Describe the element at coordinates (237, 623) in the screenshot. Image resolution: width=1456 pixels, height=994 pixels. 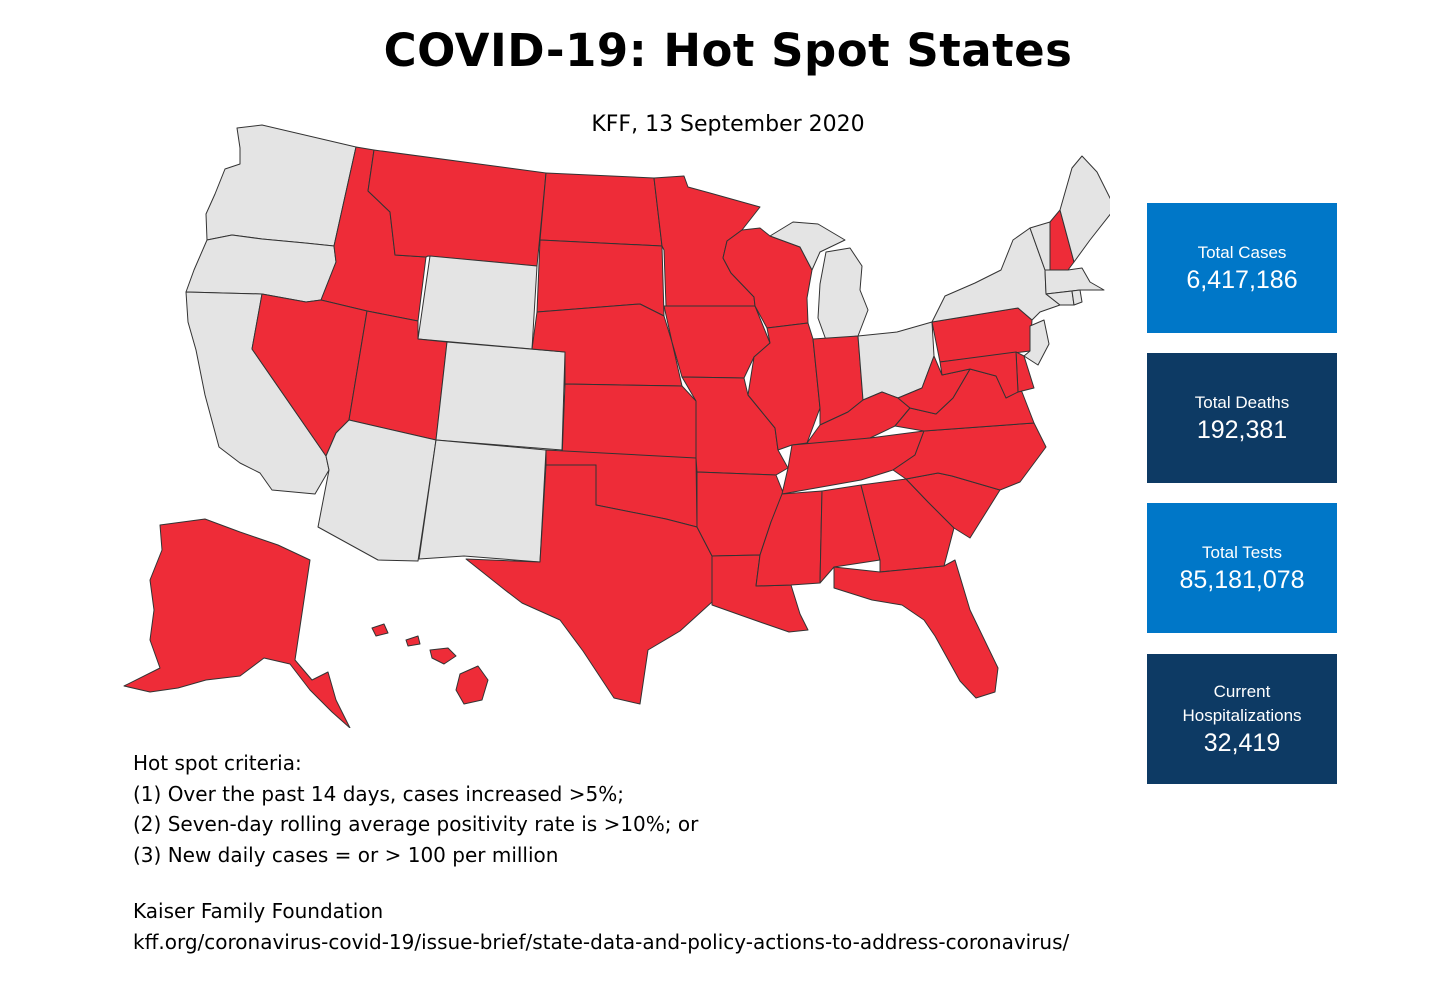
I see `state-ak` at that location.